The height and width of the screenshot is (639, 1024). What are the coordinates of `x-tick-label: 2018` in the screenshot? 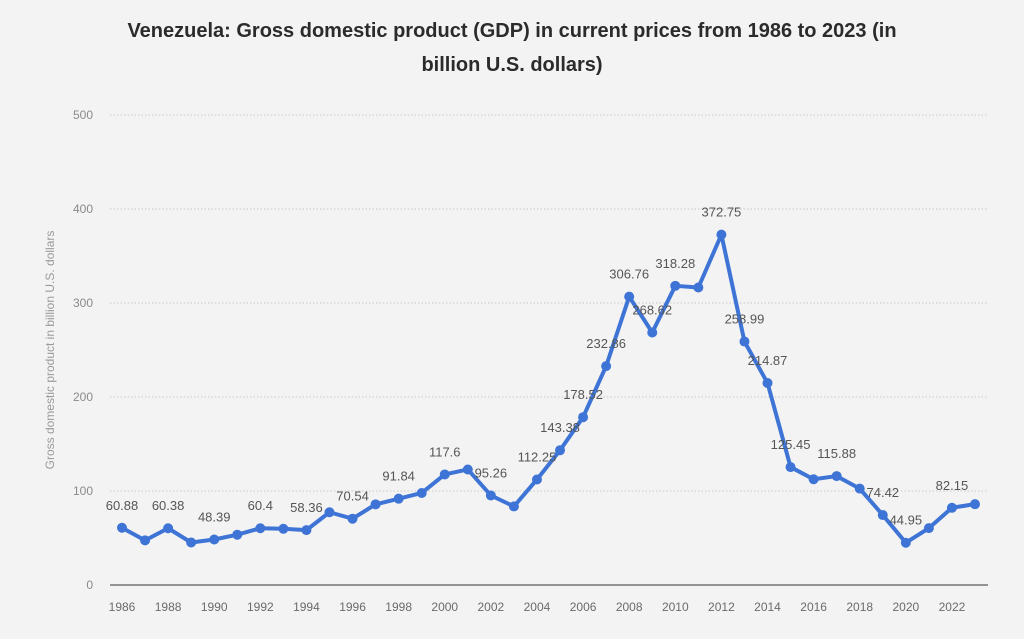 It's located at (859, 607).